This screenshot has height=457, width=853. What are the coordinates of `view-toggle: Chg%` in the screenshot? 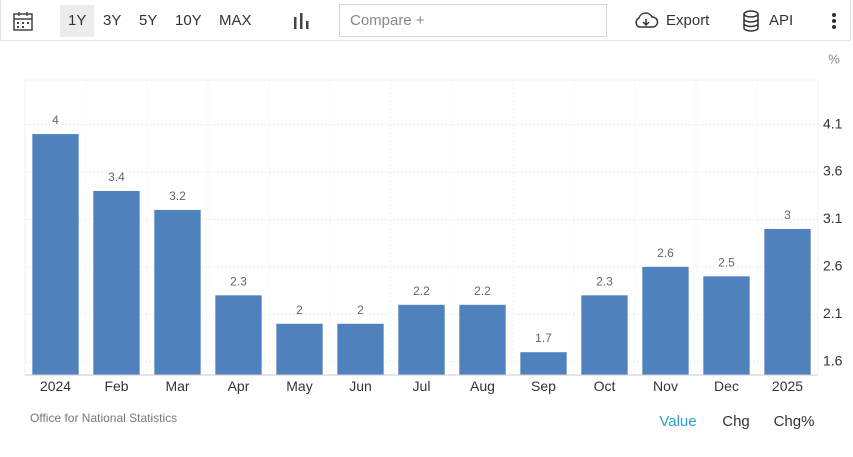 It's located at (794, 421).